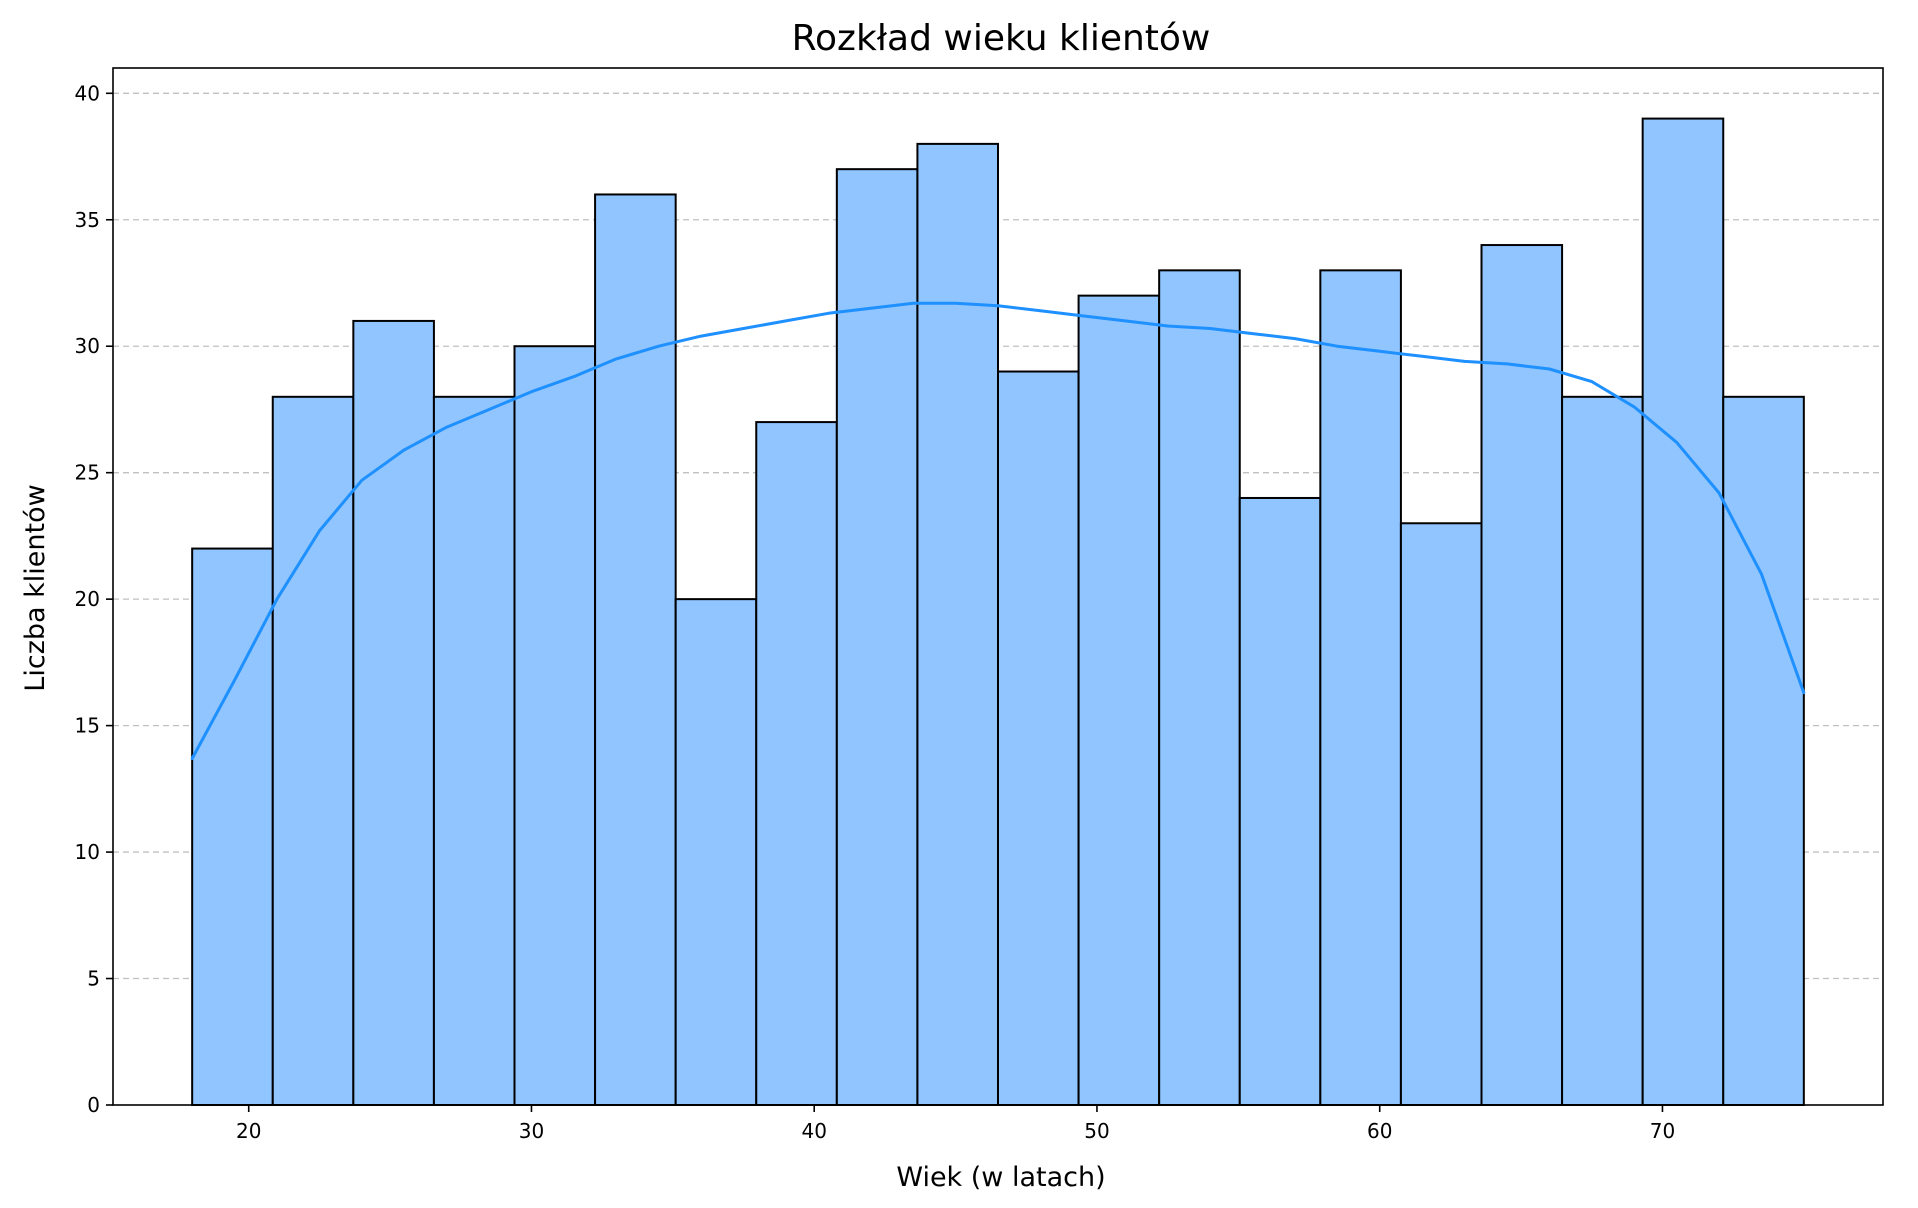  What do you see at coordinates (955, 1124) in the screenshot?
I see `x-axis-ticks: 20 30 40 50 60 70` at bounding box center [955, 1124].